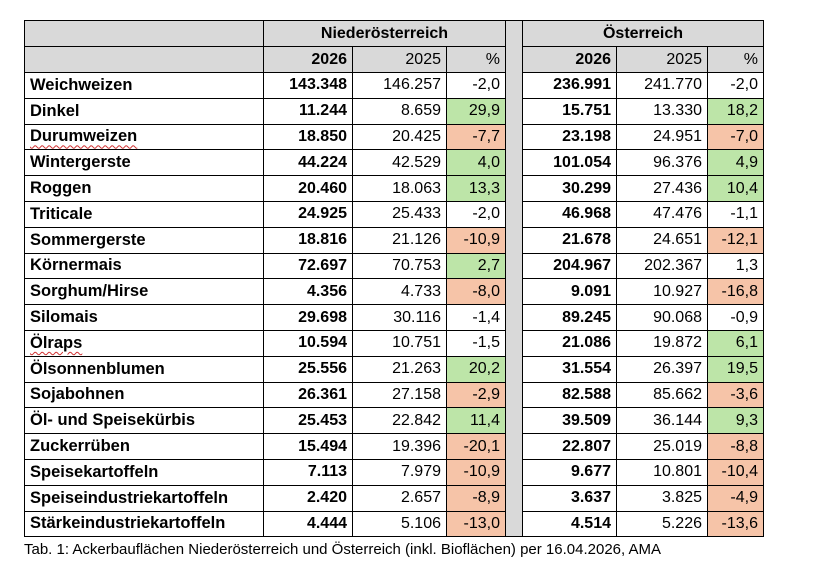 The width and height of the screenshot is (818, 573). Describe the element at coordinates (569, 343) in the screenshot. I see `at-value-2026: 21.086` at that location.